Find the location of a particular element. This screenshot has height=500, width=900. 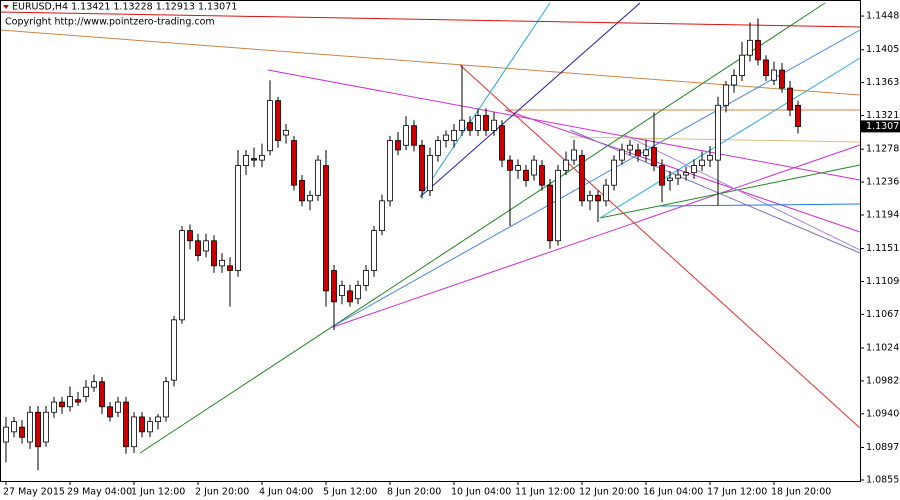

current-price-label: 1.13071 is located at coordinates (883, 126).